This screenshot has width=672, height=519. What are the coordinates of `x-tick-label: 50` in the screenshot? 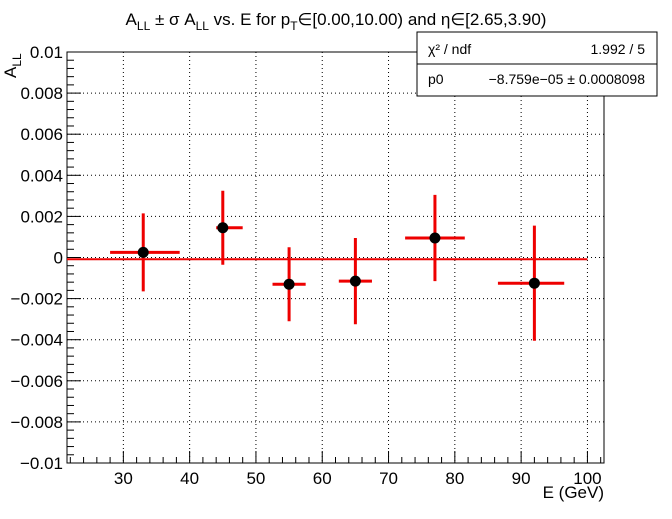 It's located at (255, 478).